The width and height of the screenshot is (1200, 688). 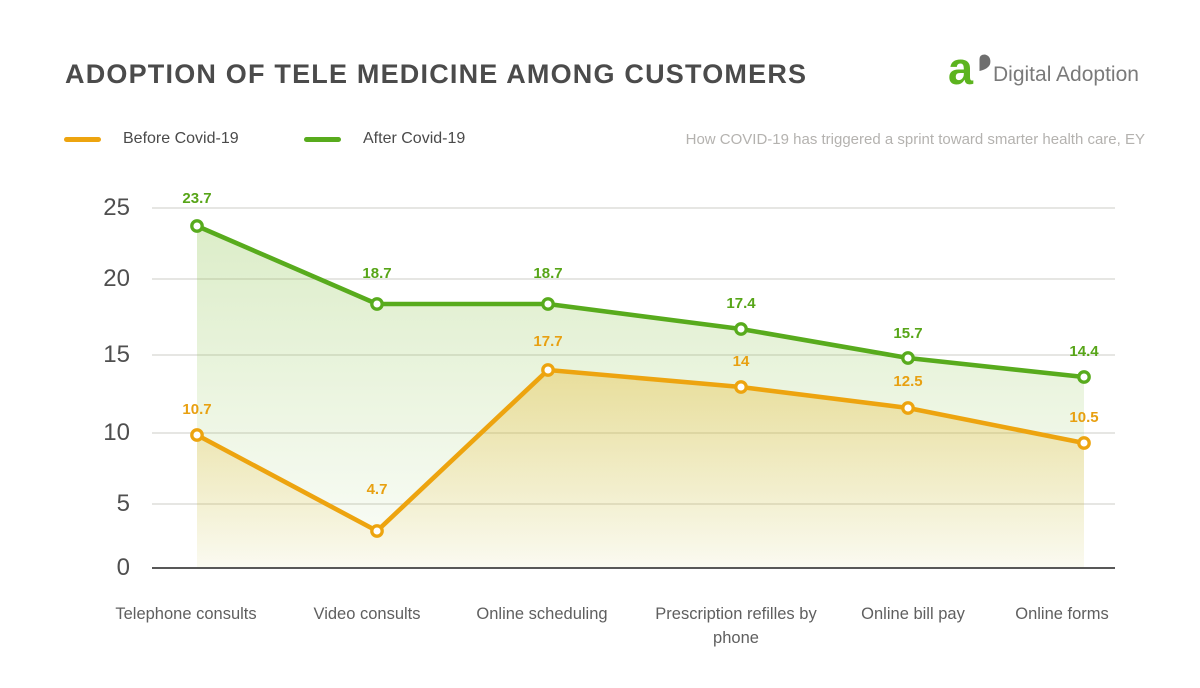 I want to click on logo-letter: a, so click(x=961, y=68).